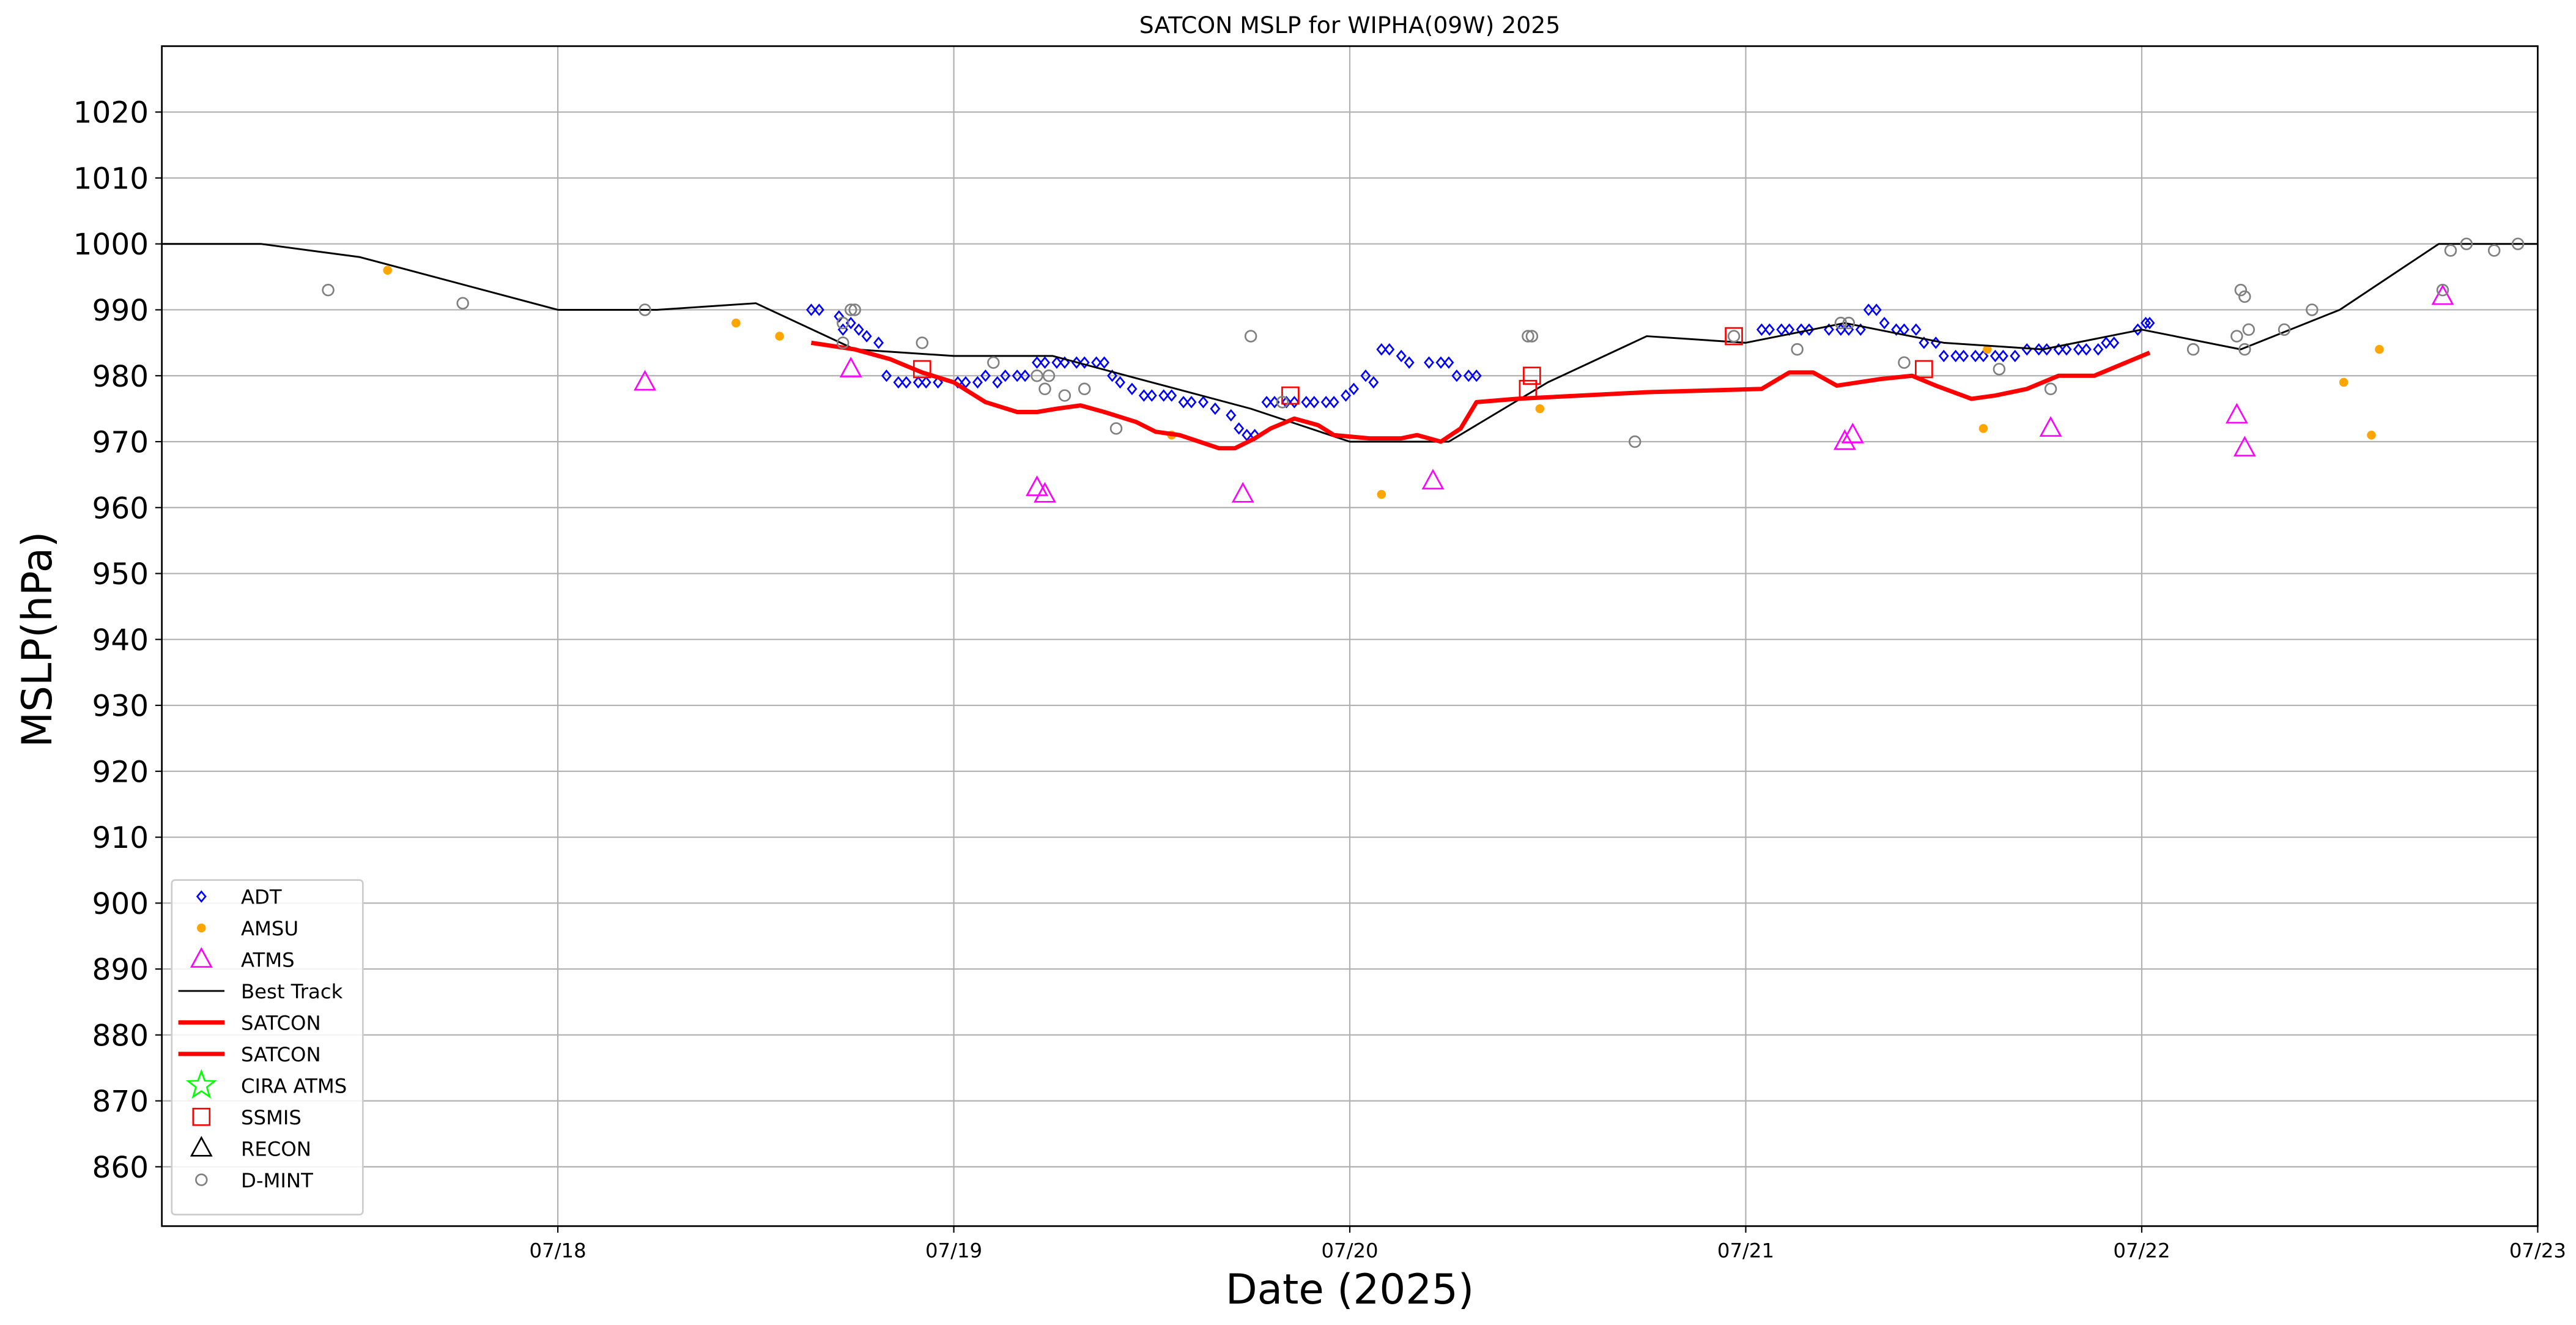  Describe the element at coordinates (120, 772) in the screenshot. I see `y-tick-label: 920` at that location.